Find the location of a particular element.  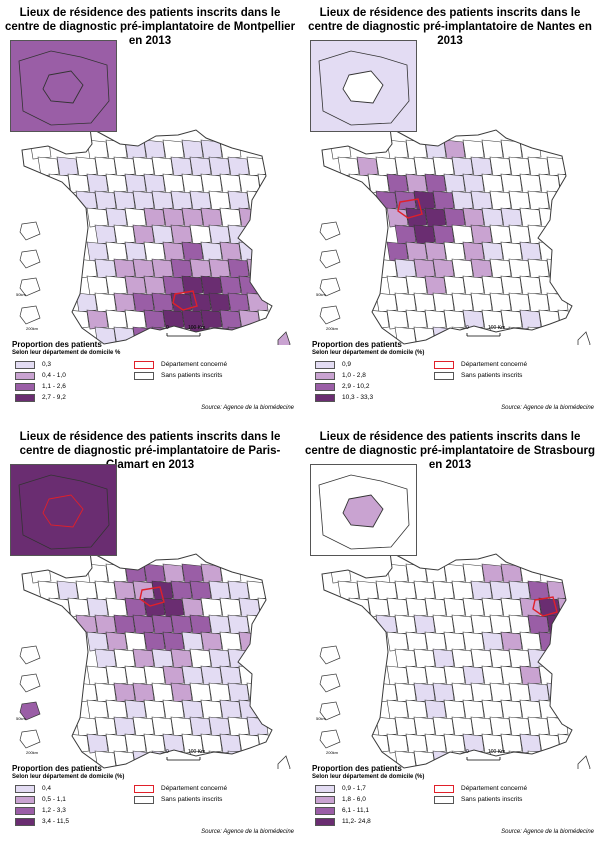

legend-class-2: 0,4 - 1,0 Sans patients inscrits is located at coordinates (154, 377).